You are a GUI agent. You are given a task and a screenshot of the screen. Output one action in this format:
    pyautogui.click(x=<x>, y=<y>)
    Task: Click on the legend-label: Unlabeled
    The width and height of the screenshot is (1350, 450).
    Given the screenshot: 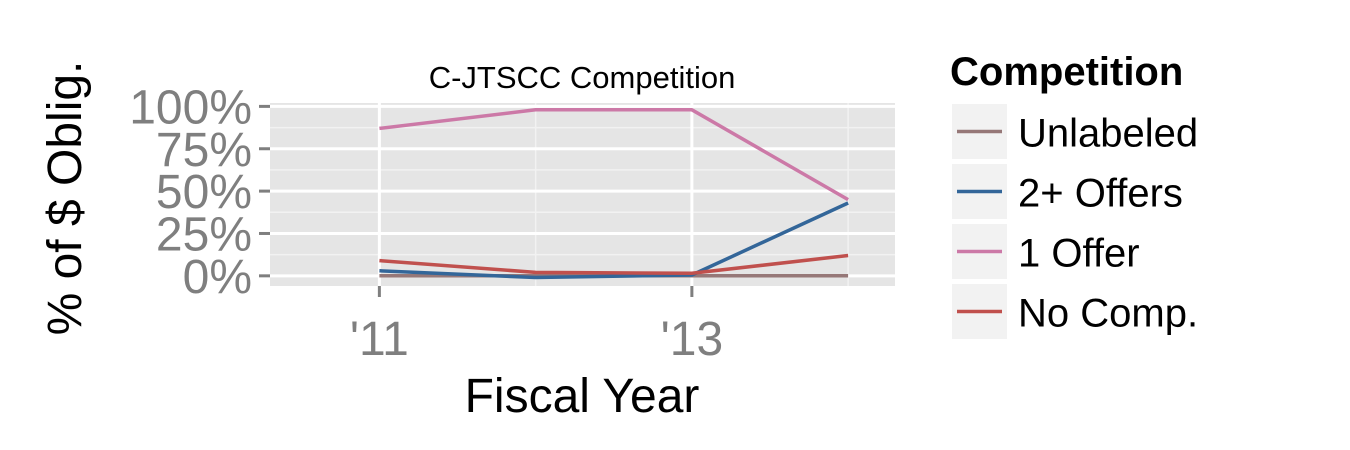 What is the action you would take?
    pyautogui.click(x=1108, y=134)
    